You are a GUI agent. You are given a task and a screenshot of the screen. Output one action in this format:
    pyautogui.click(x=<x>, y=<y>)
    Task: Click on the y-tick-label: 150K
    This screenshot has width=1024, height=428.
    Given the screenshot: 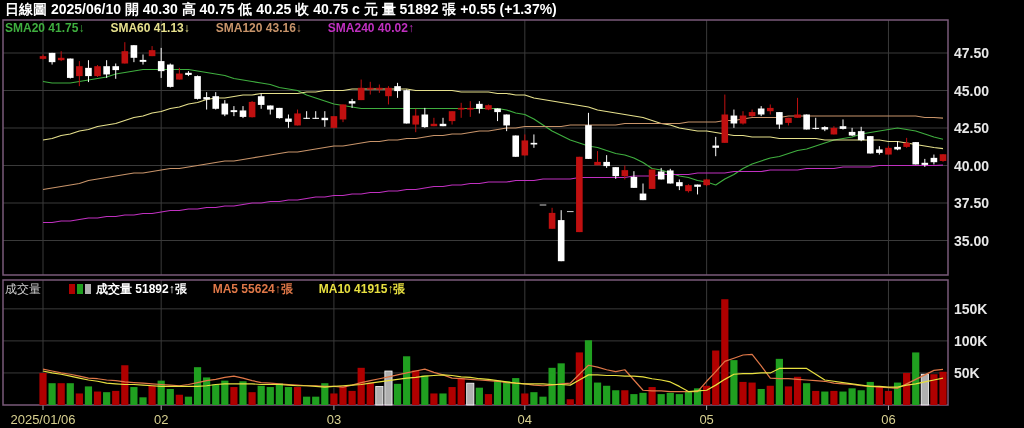 What is the action you would take?
    pyautogui.click(x=971, y=308)
    